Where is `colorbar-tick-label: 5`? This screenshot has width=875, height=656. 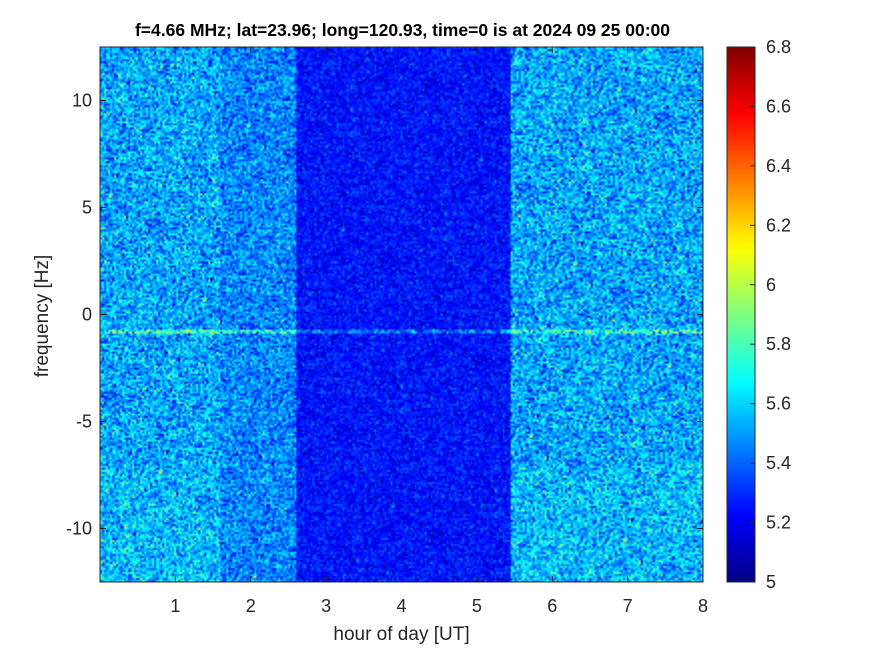
colorbar-tick-label: 5 is located at coordinates (771, 582).